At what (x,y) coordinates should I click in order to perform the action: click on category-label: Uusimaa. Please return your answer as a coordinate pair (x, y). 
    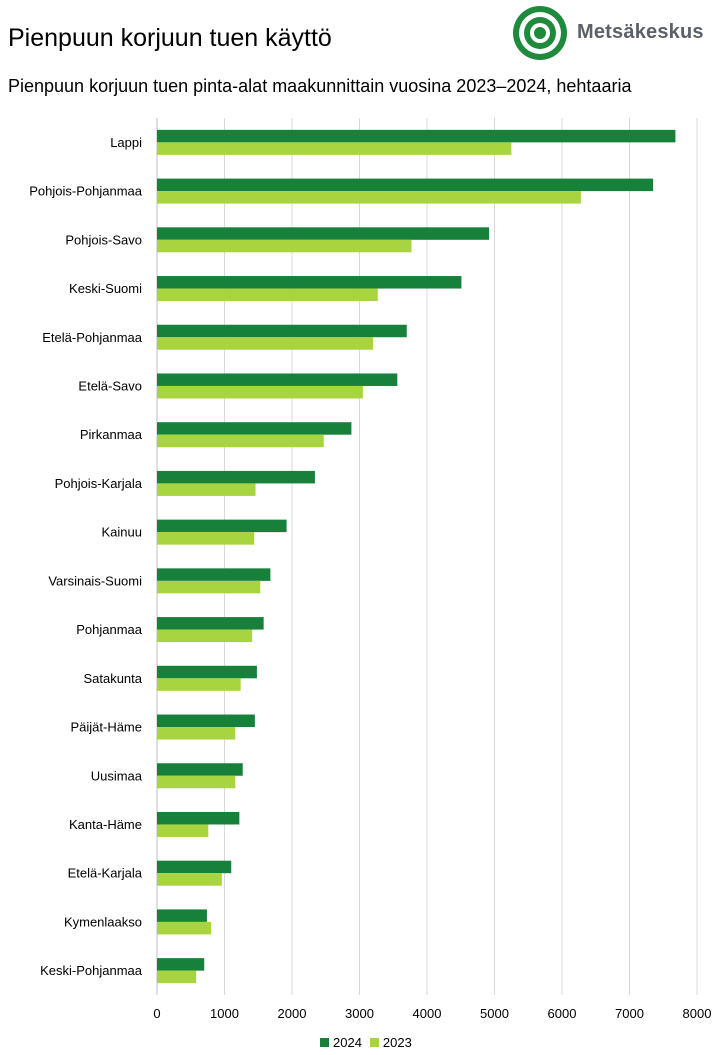
    Looking at the image, I should click on (117, 775).